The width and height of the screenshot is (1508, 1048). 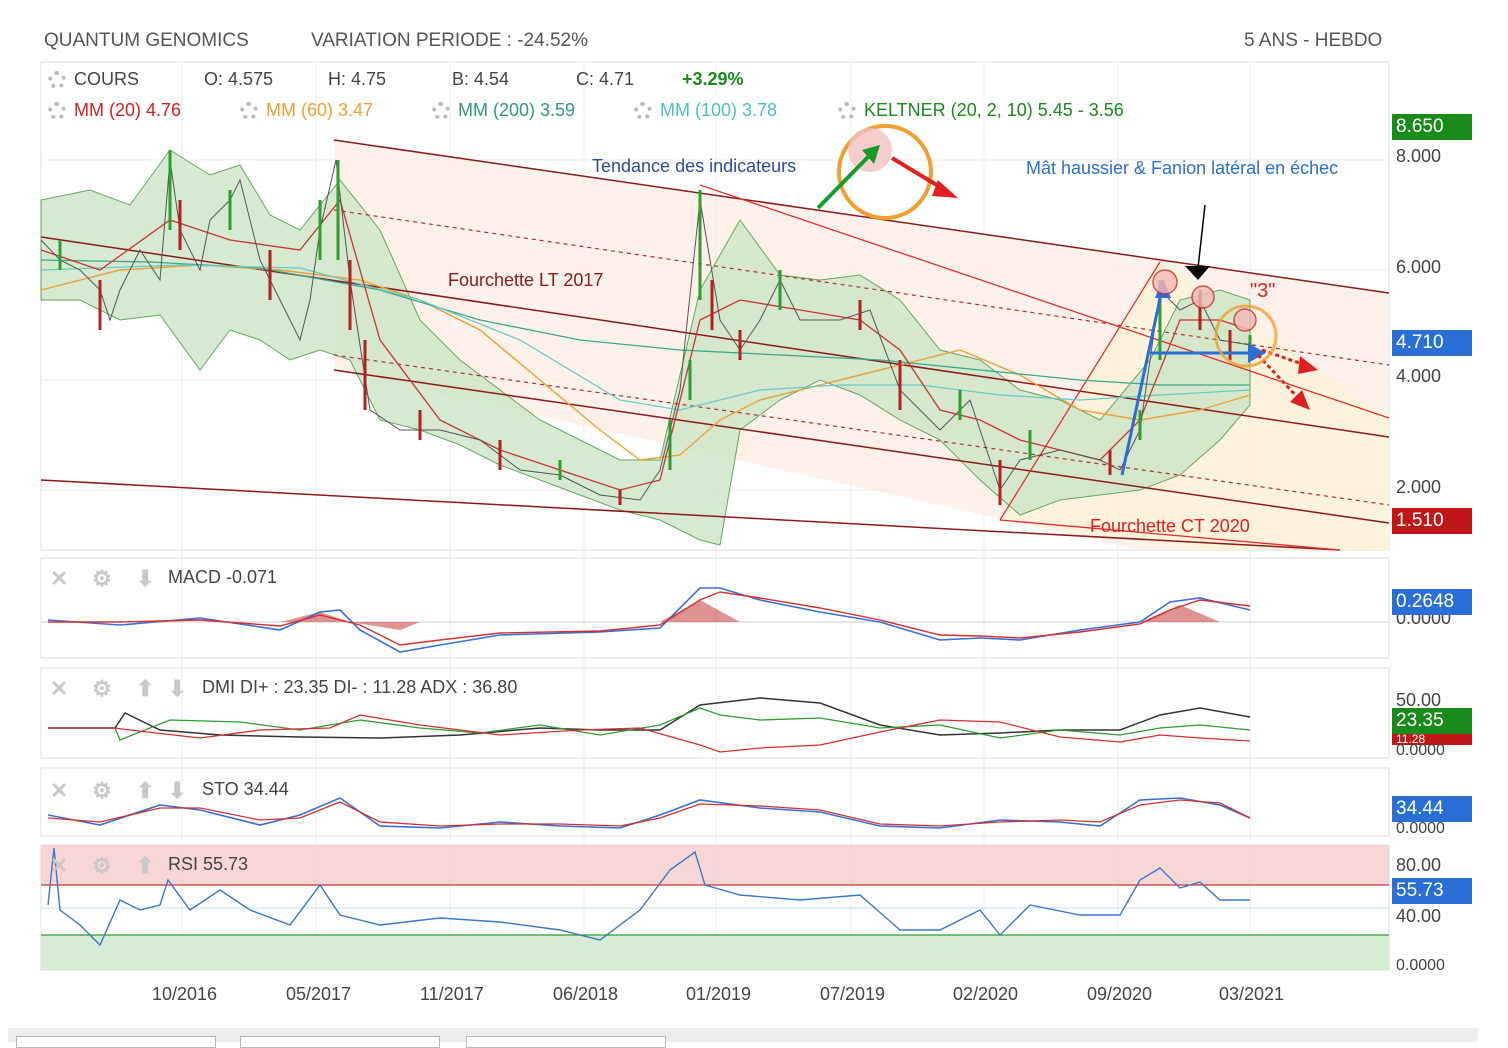 I want to click on di-minus-line, so click(x=649, y=733).